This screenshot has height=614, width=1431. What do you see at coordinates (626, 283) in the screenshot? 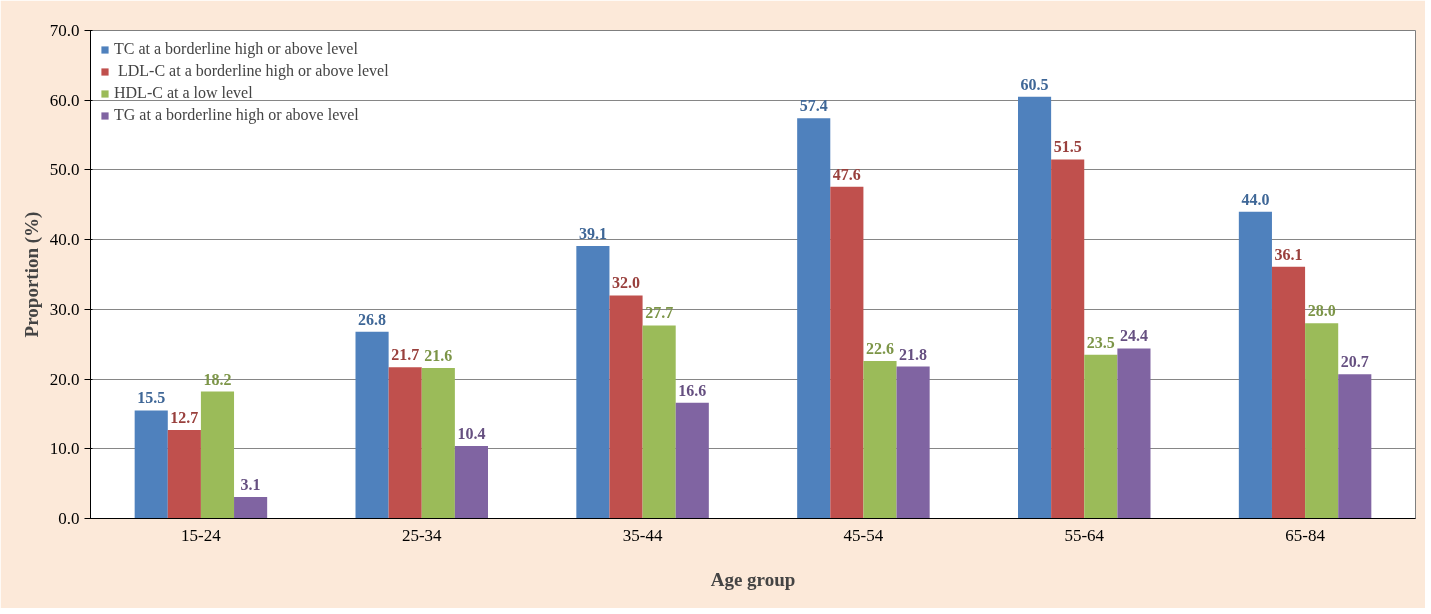
I see `data-label: 32.0` at bounding box center [626, 283].